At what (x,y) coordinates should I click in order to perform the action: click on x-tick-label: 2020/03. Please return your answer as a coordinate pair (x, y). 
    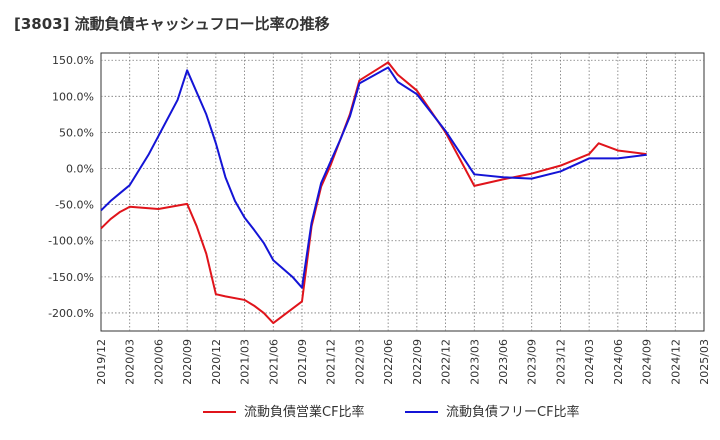
    Looking at the image, I should click on (130, 362).